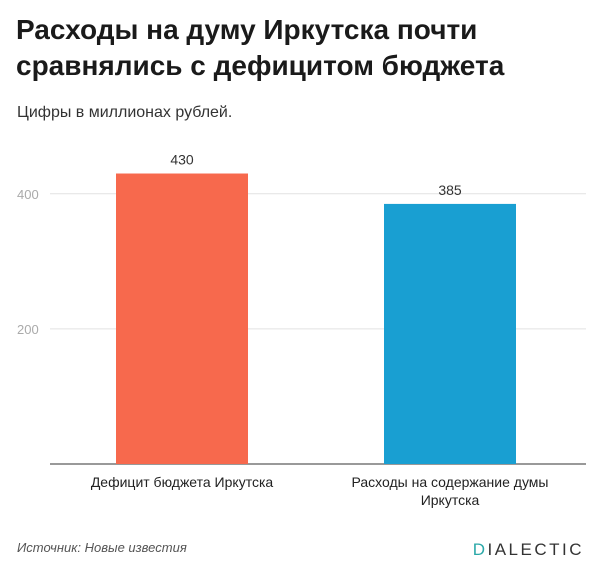  Describe the element at coordinates (535, 549) in the screenshot. I see `logo-rest: IALECTIC` at that location.